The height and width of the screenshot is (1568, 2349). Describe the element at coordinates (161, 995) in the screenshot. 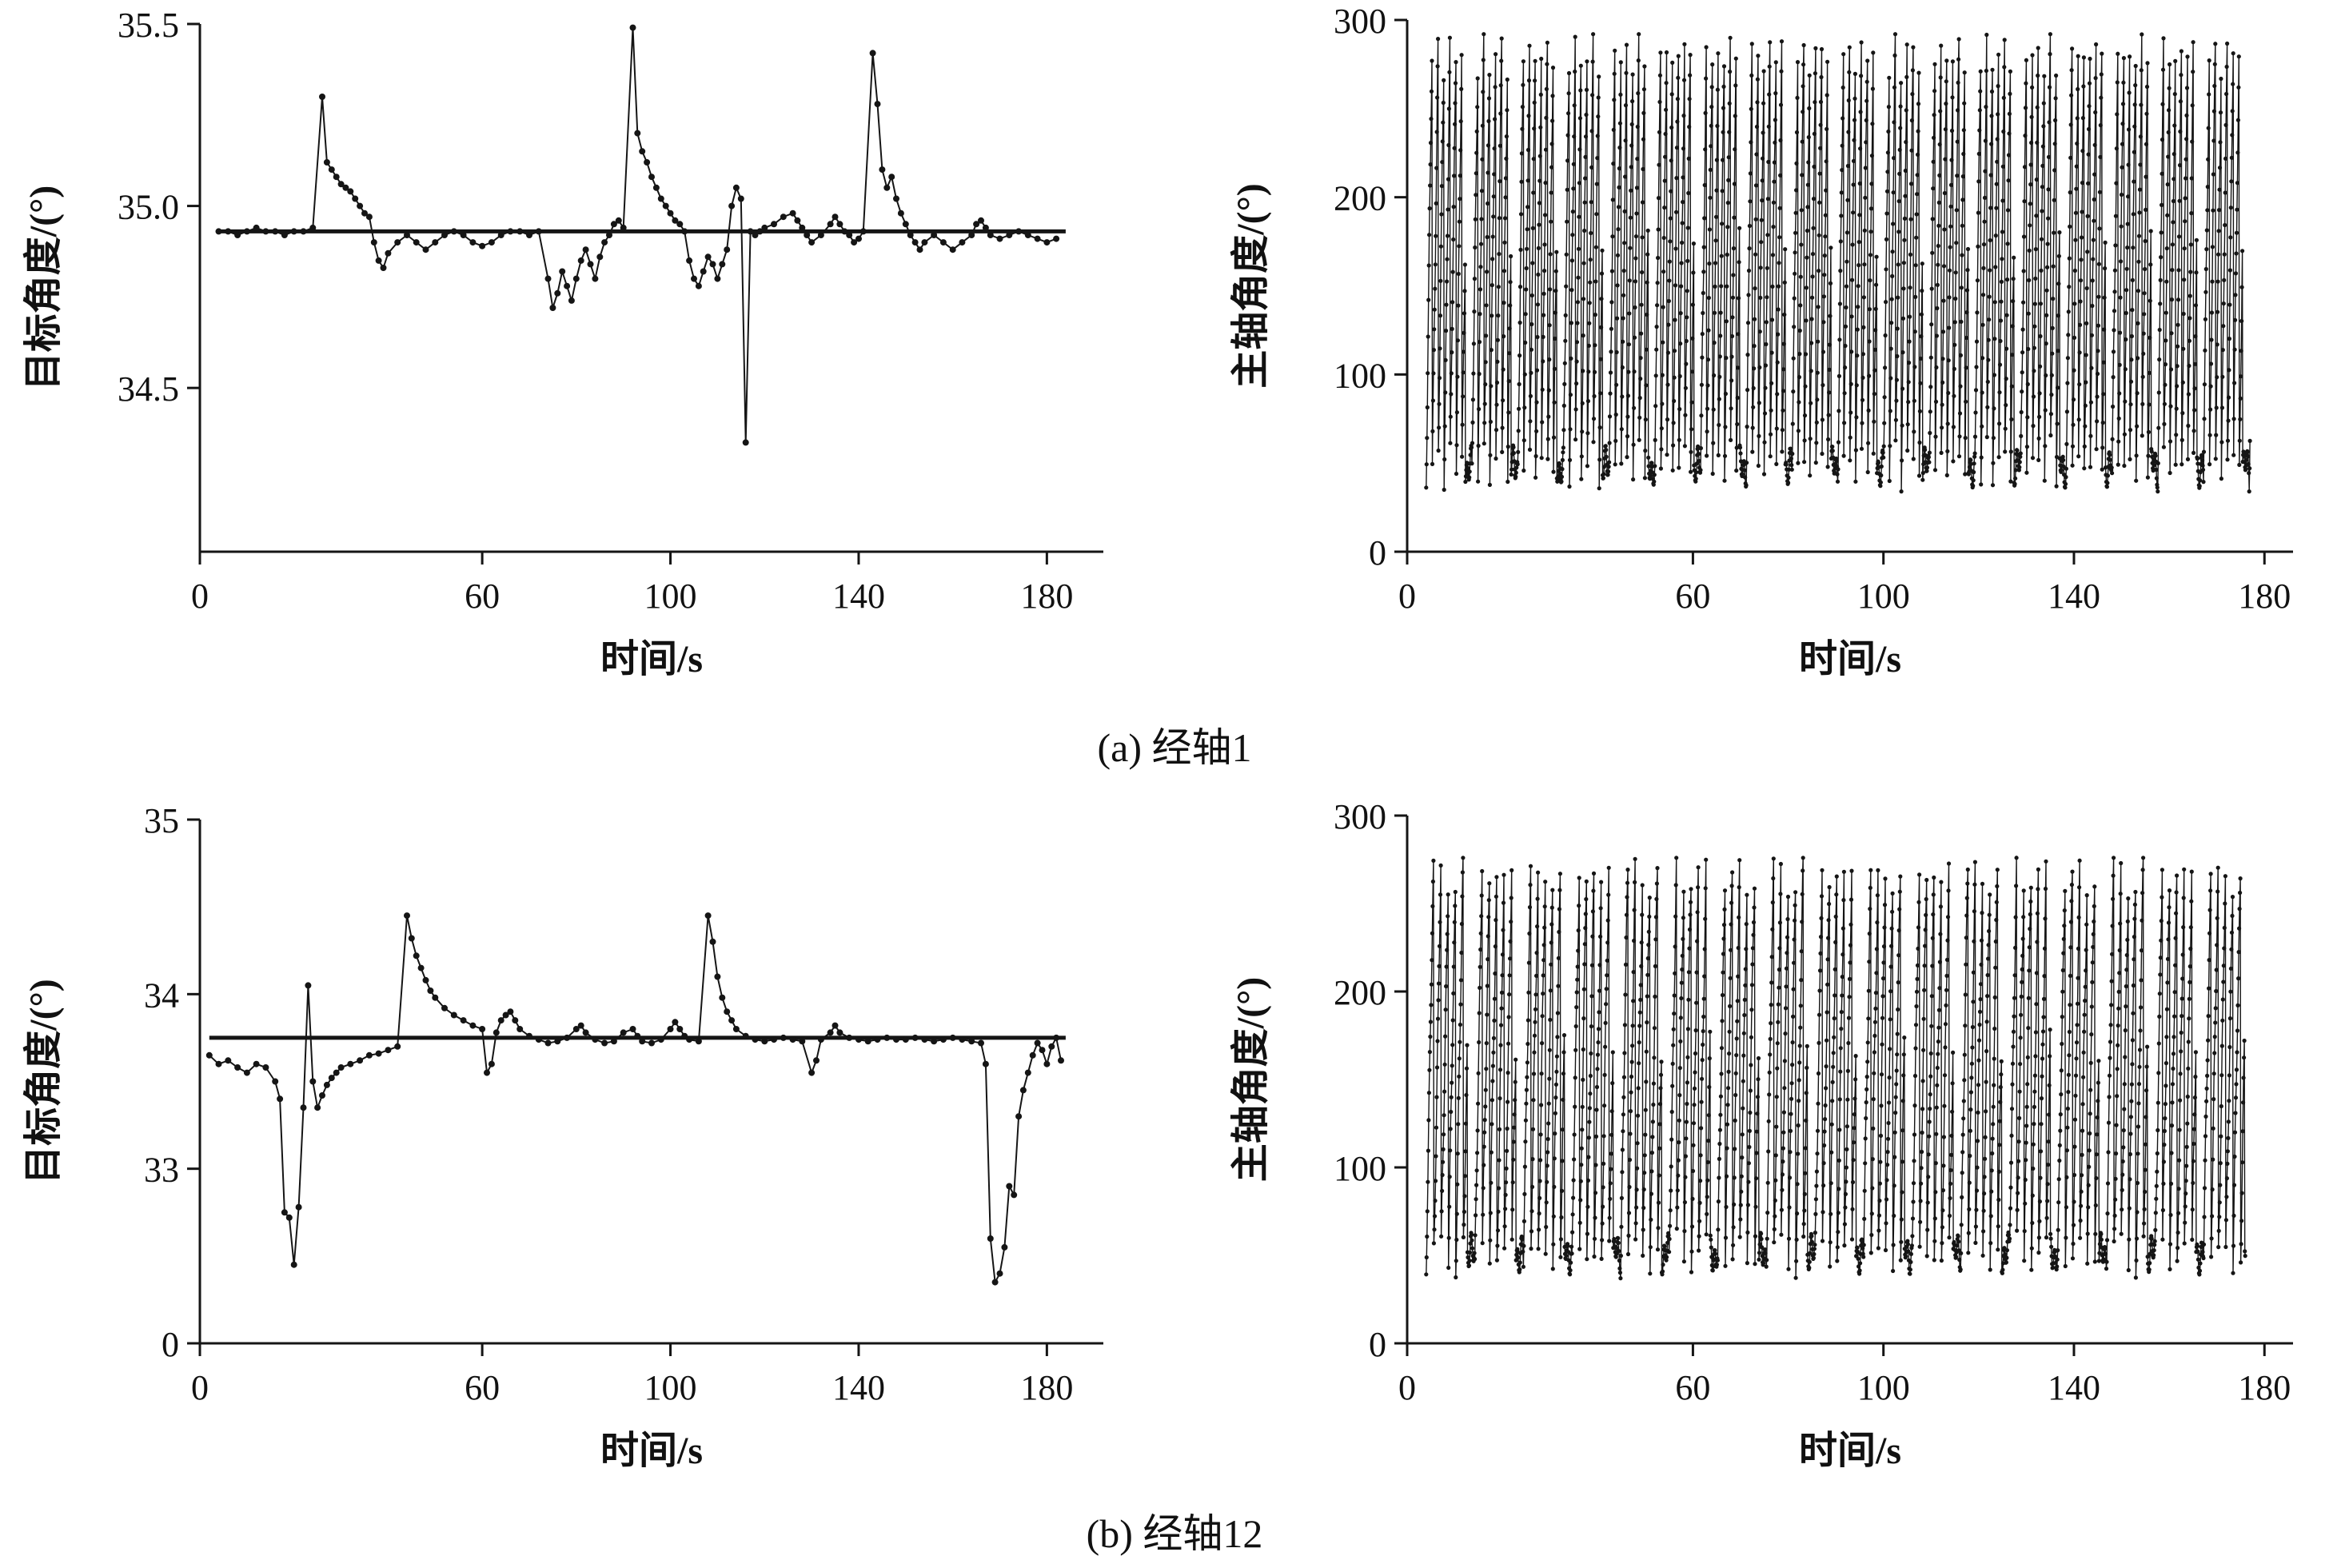

I see `svg-text: 34` at that location.